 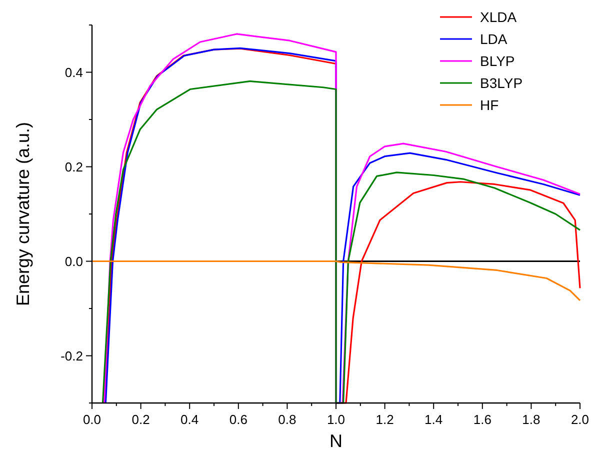 I want to click on x-tick-label: 0.4, so click(x=189, y=419).